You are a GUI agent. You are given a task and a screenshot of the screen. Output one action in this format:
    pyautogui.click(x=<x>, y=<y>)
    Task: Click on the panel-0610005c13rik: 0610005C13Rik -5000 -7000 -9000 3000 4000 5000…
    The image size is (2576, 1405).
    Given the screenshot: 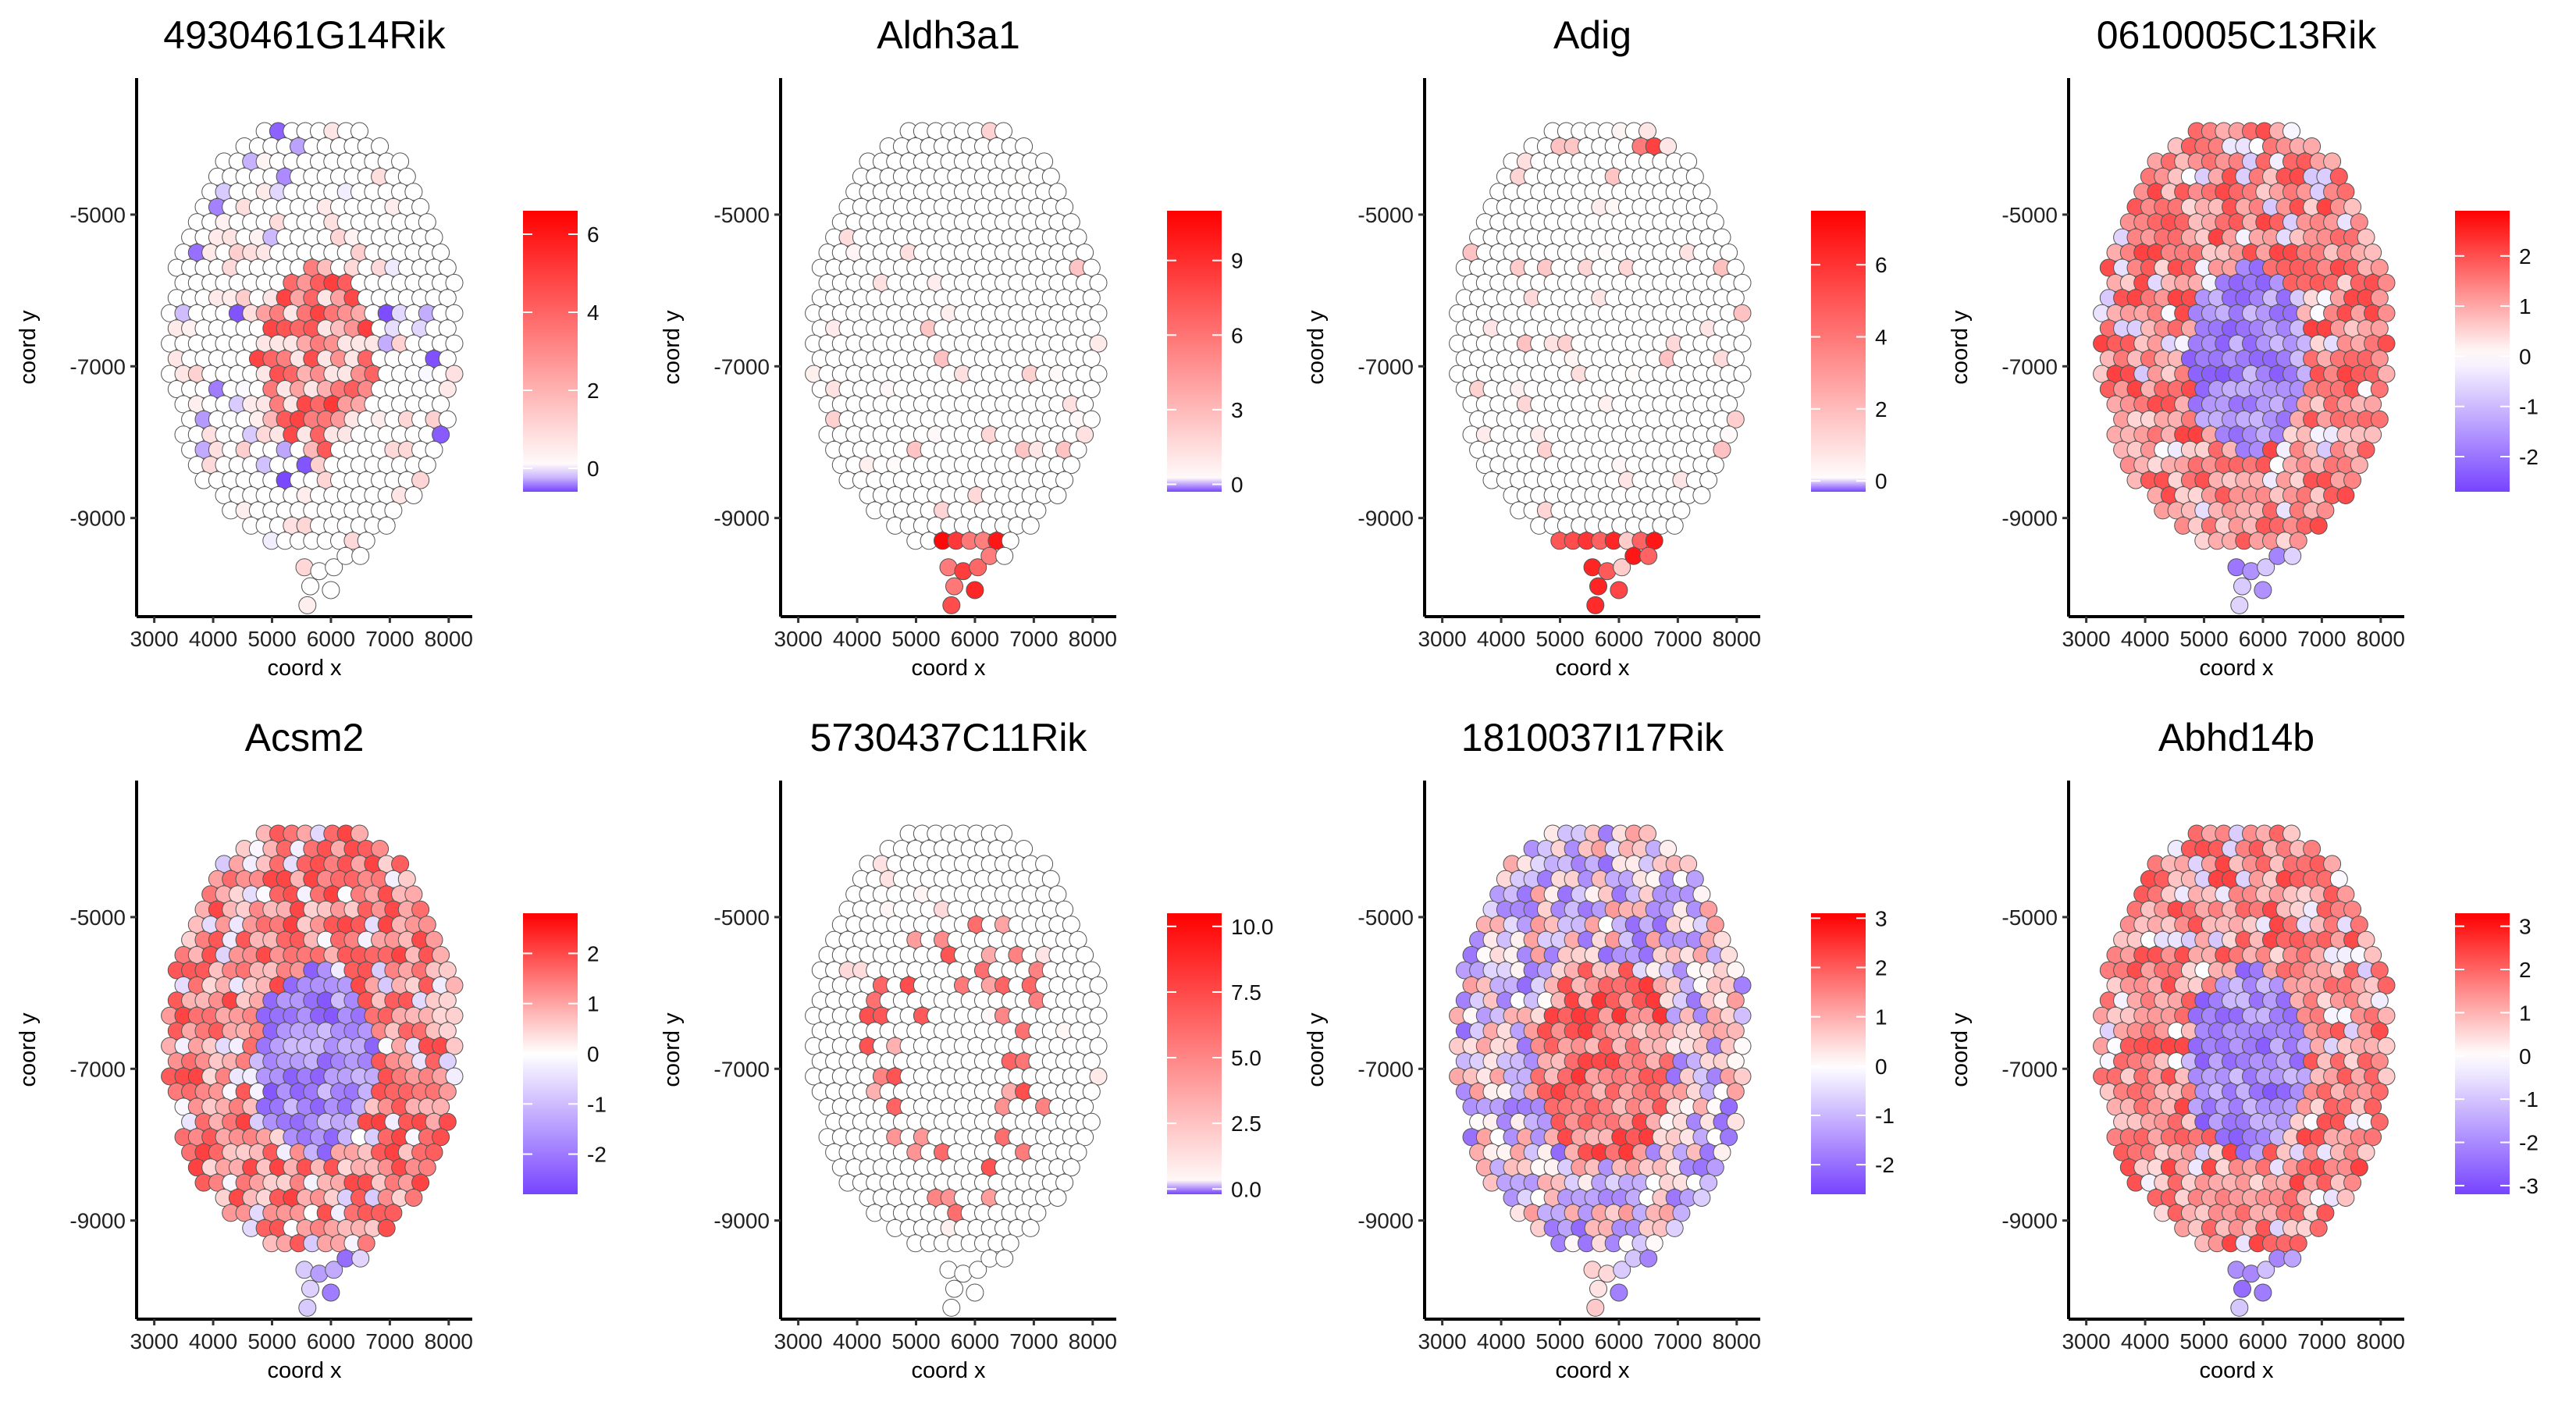 What is the action you would take?
    pyautogui.click(x=2243, y=347)
    